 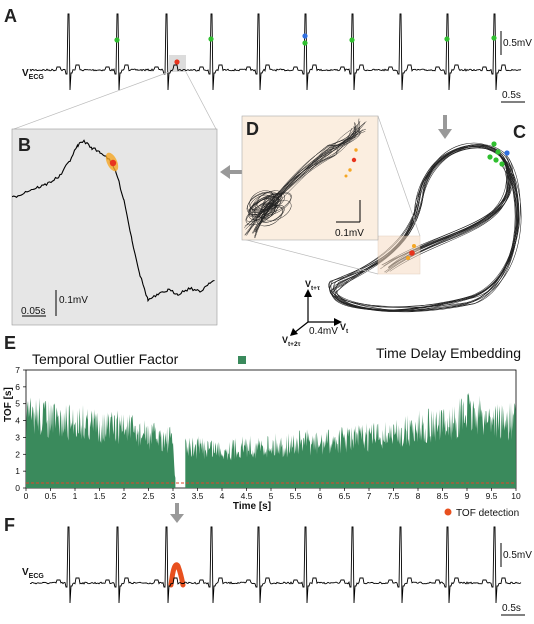 What do you see at coordinates (487, 513) in the screenshot?
I see `legend-f-label: TOF detection` at bounding box center [487, 513].